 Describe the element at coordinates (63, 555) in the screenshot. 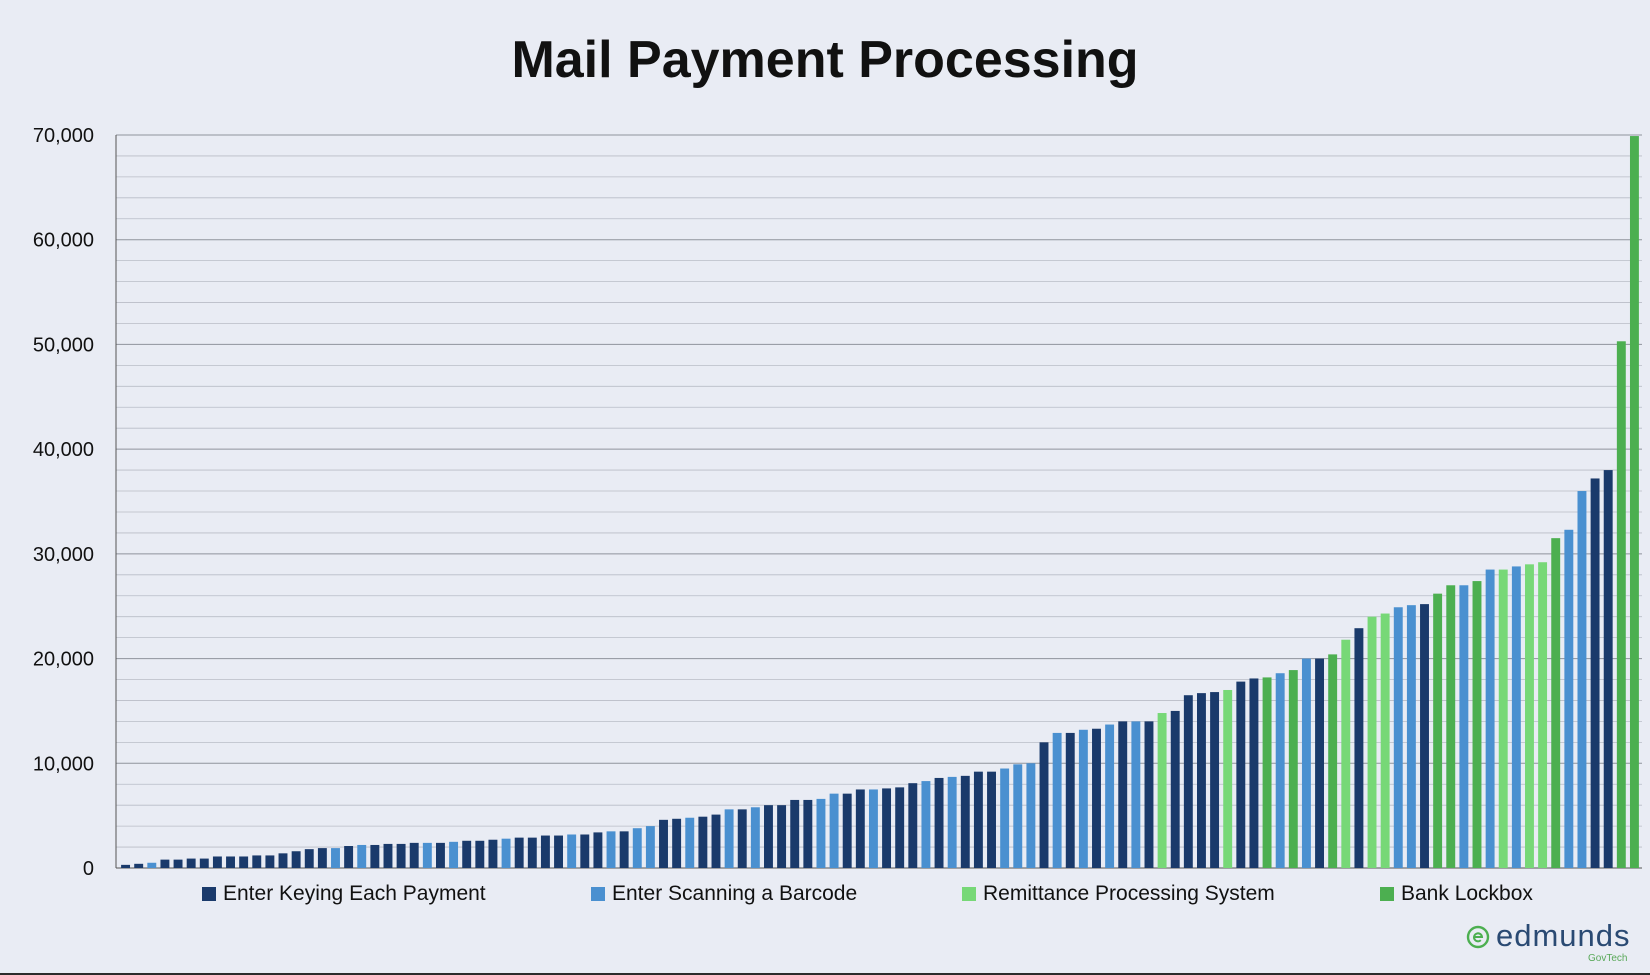

I see `y-tick-label: 30,000` at that location.